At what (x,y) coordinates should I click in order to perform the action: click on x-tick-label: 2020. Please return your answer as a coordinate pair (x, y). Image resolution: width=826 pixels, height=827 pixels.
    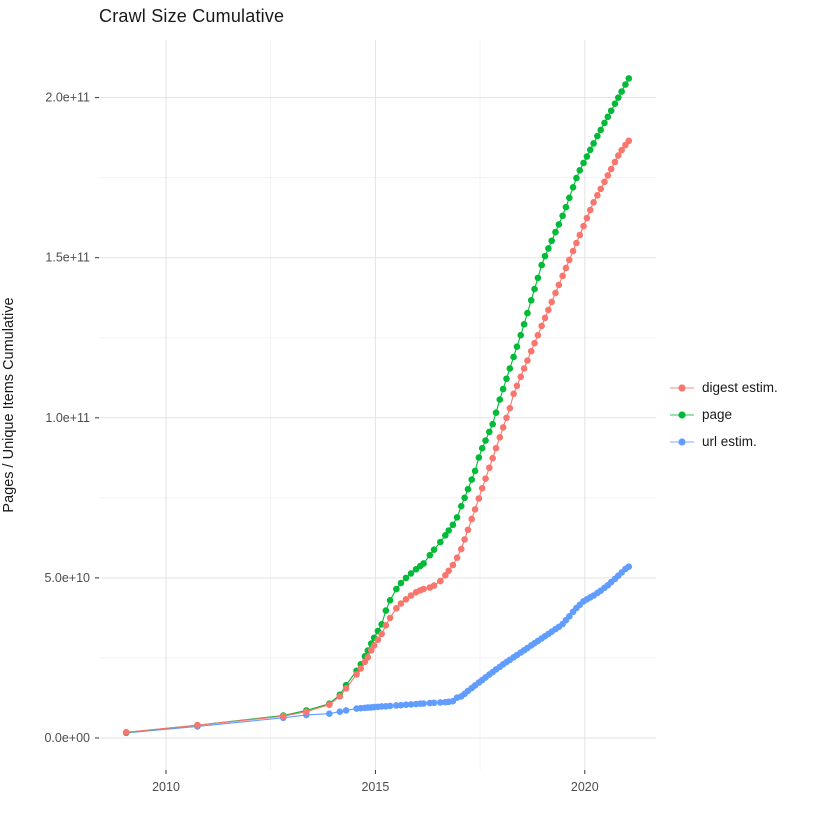
    Looking at the image, I should click on (585, 787).